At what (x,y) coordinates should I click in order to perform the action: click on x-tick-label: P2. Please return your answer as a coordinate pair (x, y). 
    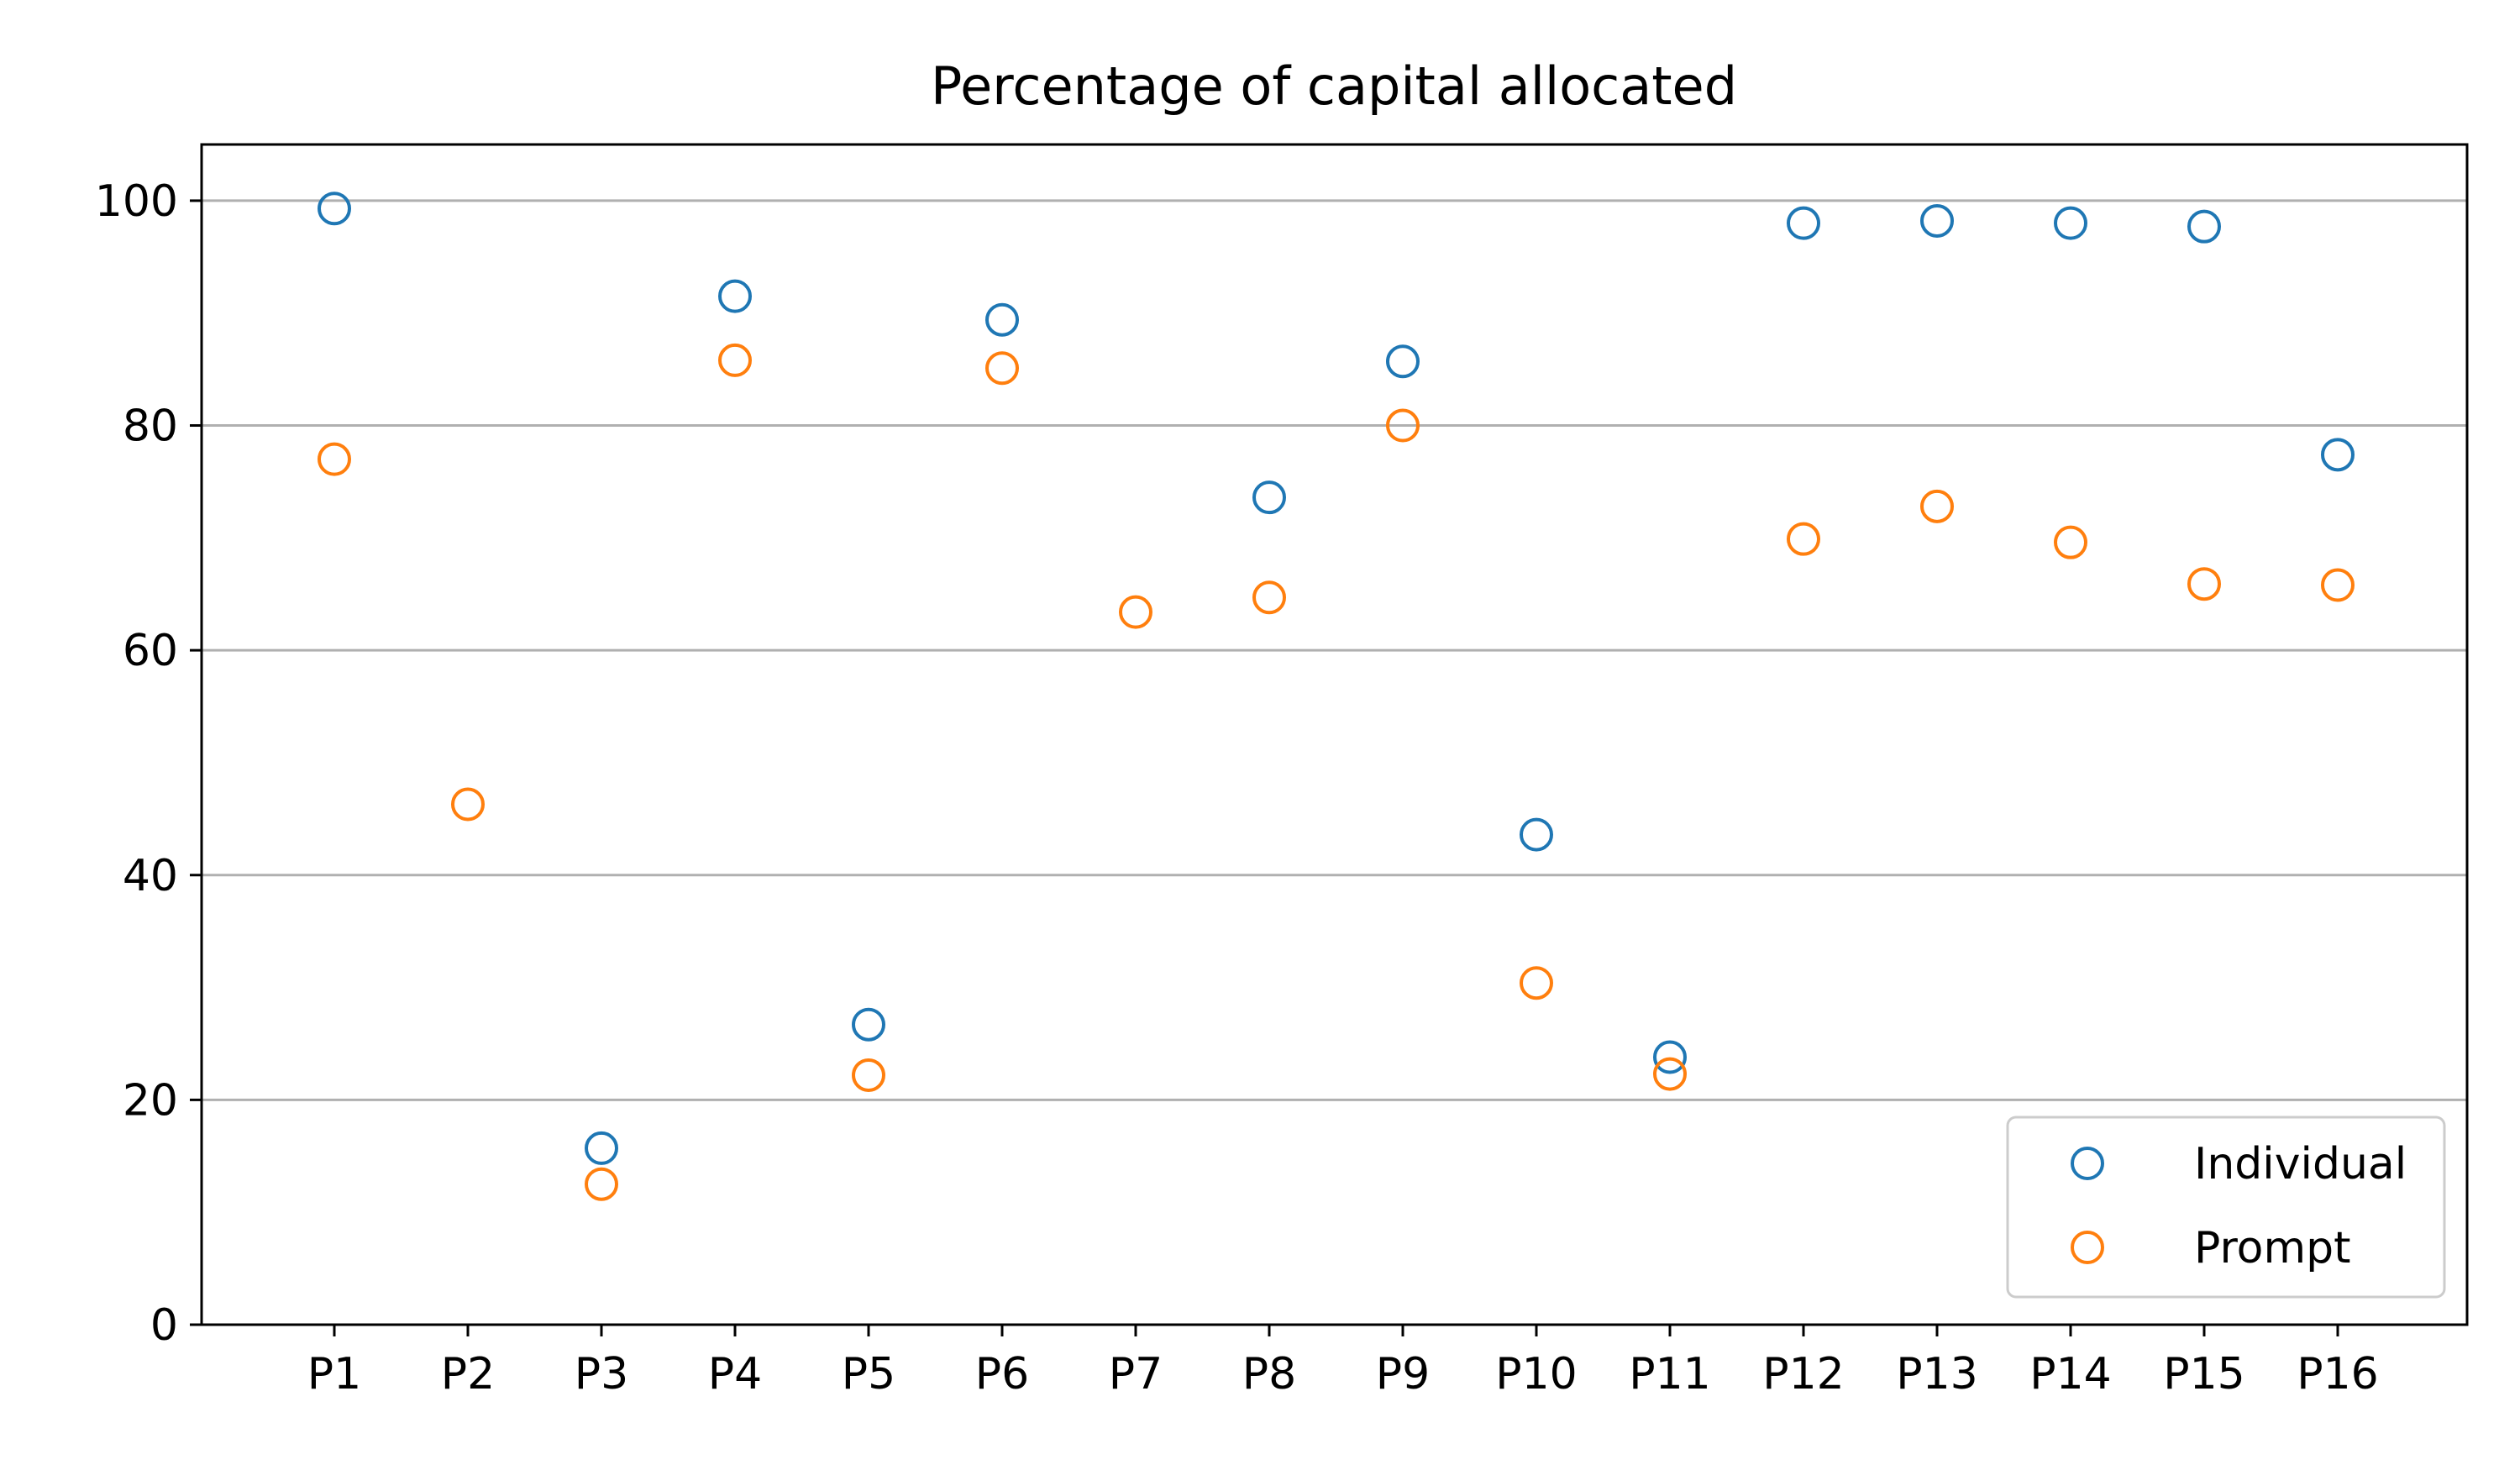
    Looking at the image, I should click on (468, 1374).